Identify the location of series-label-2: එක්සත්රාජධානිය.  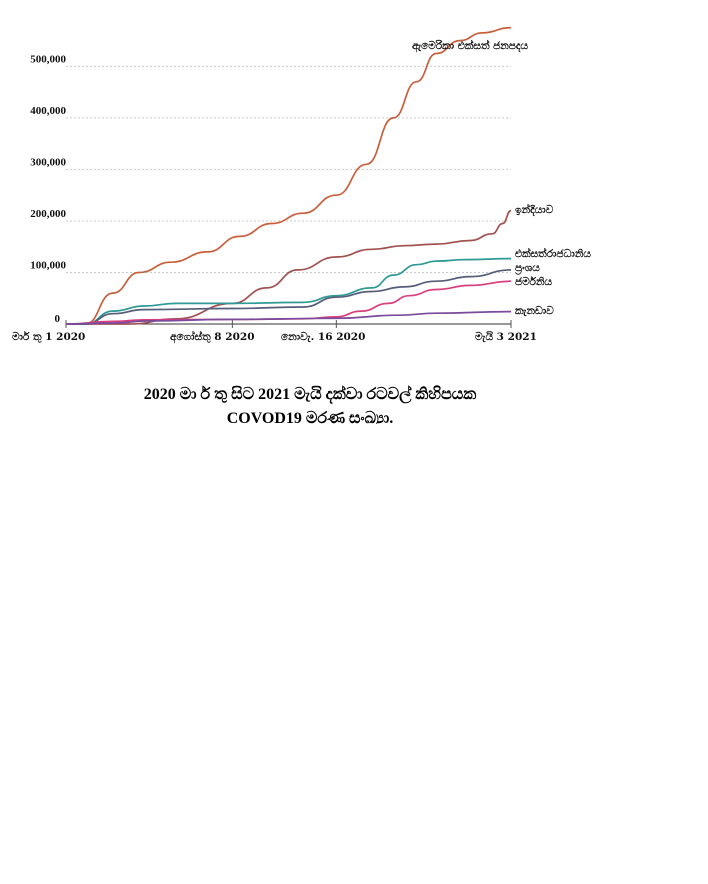
(553, 253).